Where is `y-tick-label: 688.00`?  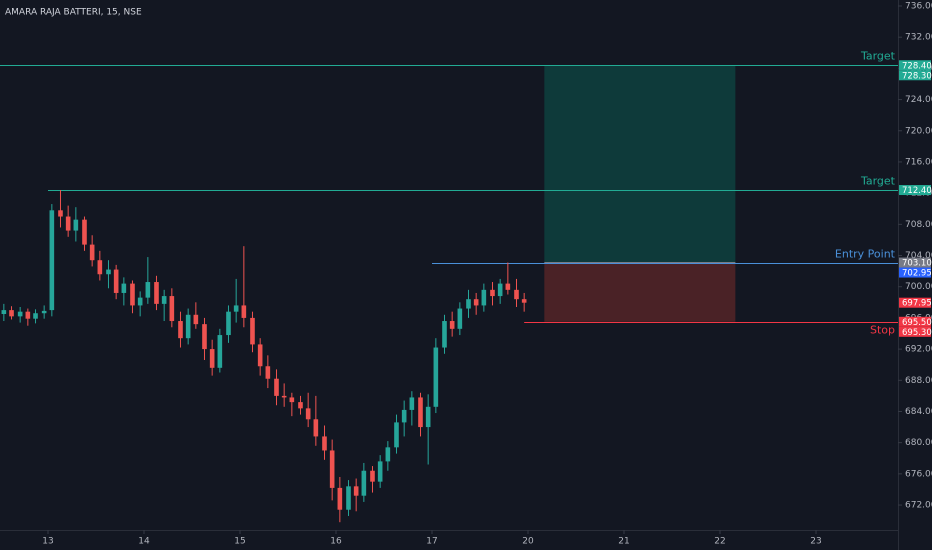 y-tick-label: 688.00 is located at coordinates (918, 381).